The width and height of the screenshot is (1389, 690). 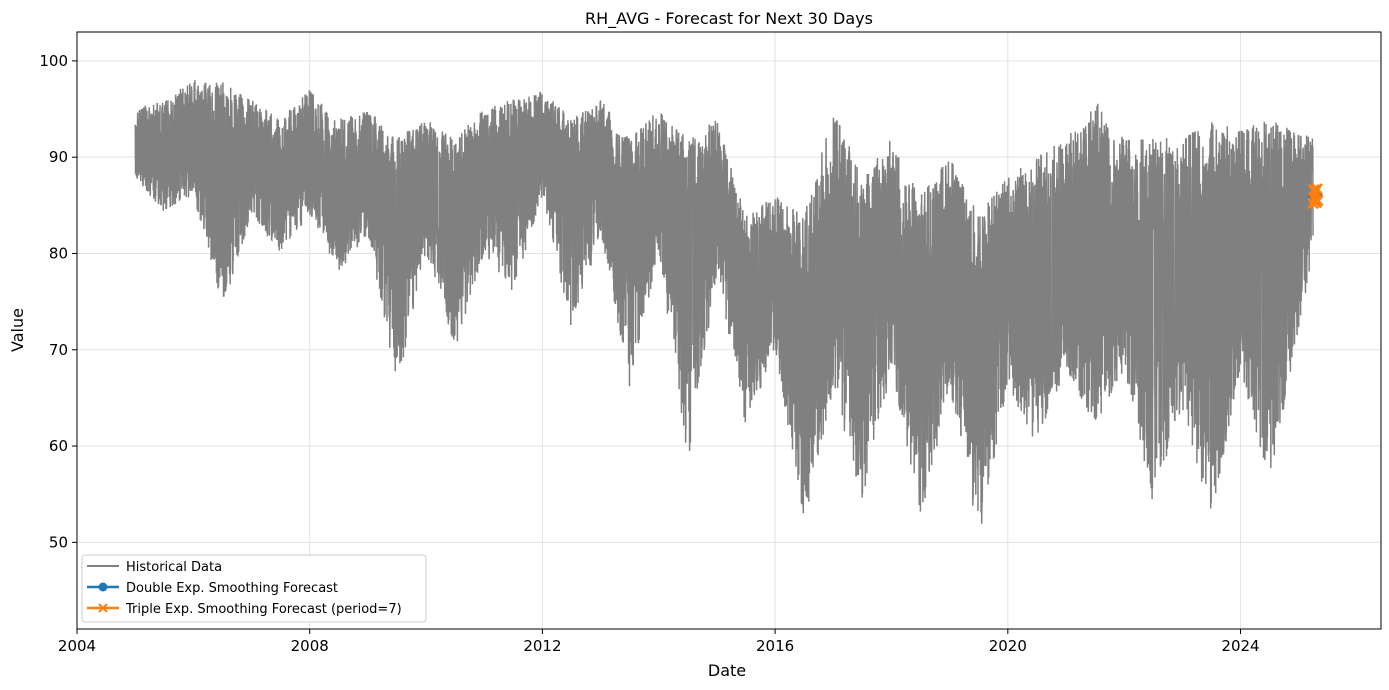 I want to click on y-tick-label: 60, so click(x=58, y=446).